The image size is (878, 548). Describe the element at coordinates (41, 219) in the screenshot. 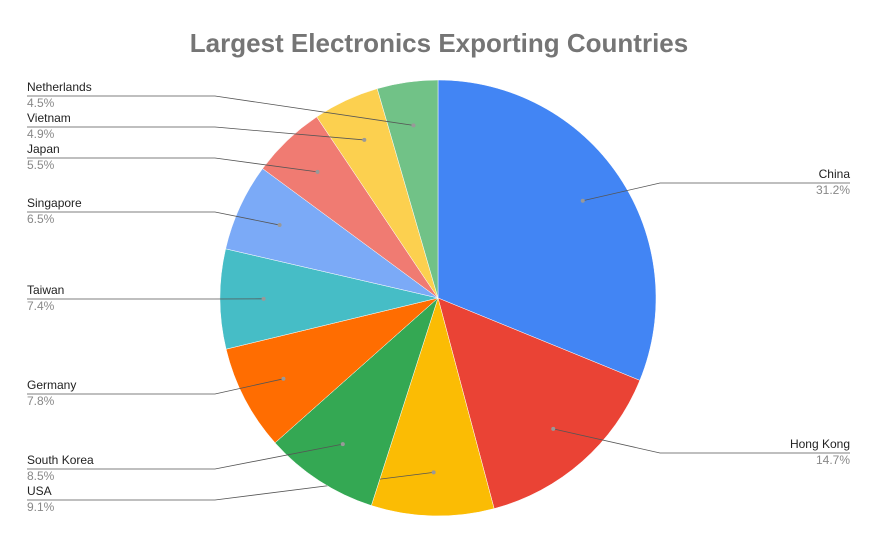

I see `slice-value: 6.5%` at that location.